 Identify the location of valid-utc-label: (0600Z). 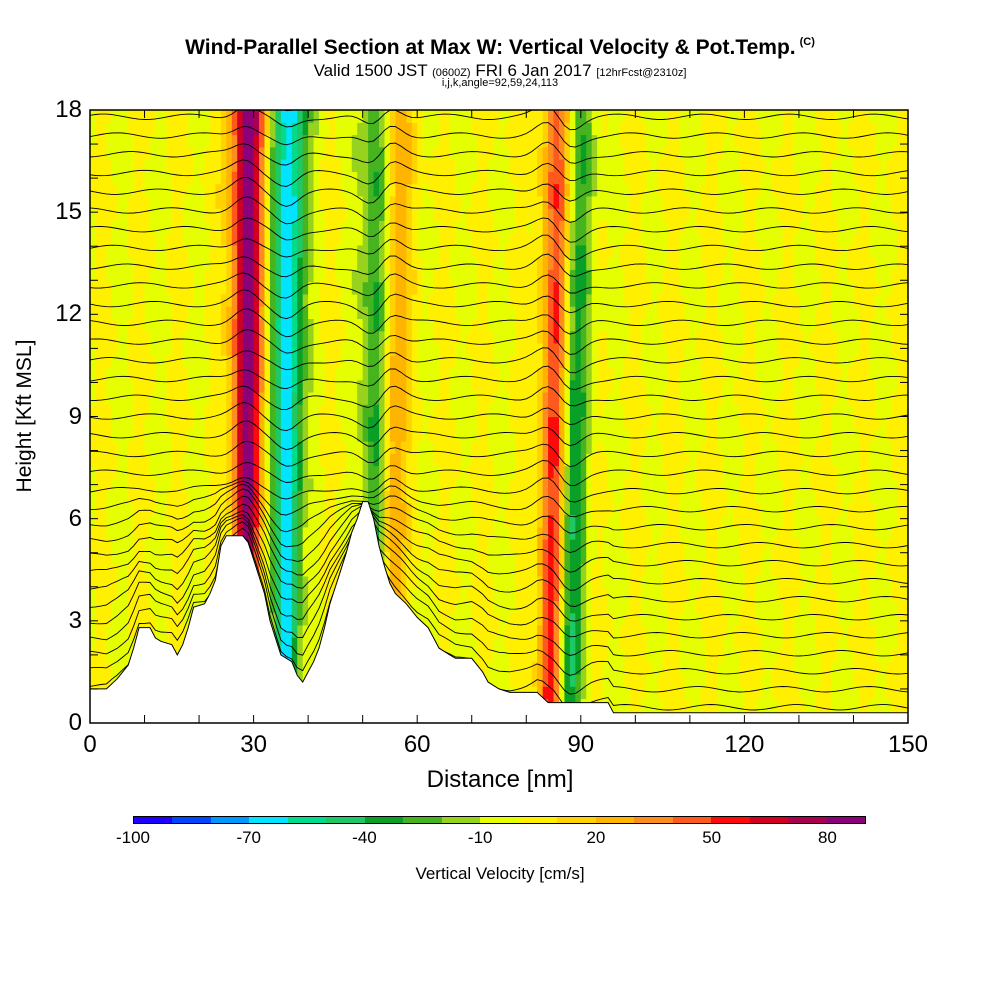
(451, 73).